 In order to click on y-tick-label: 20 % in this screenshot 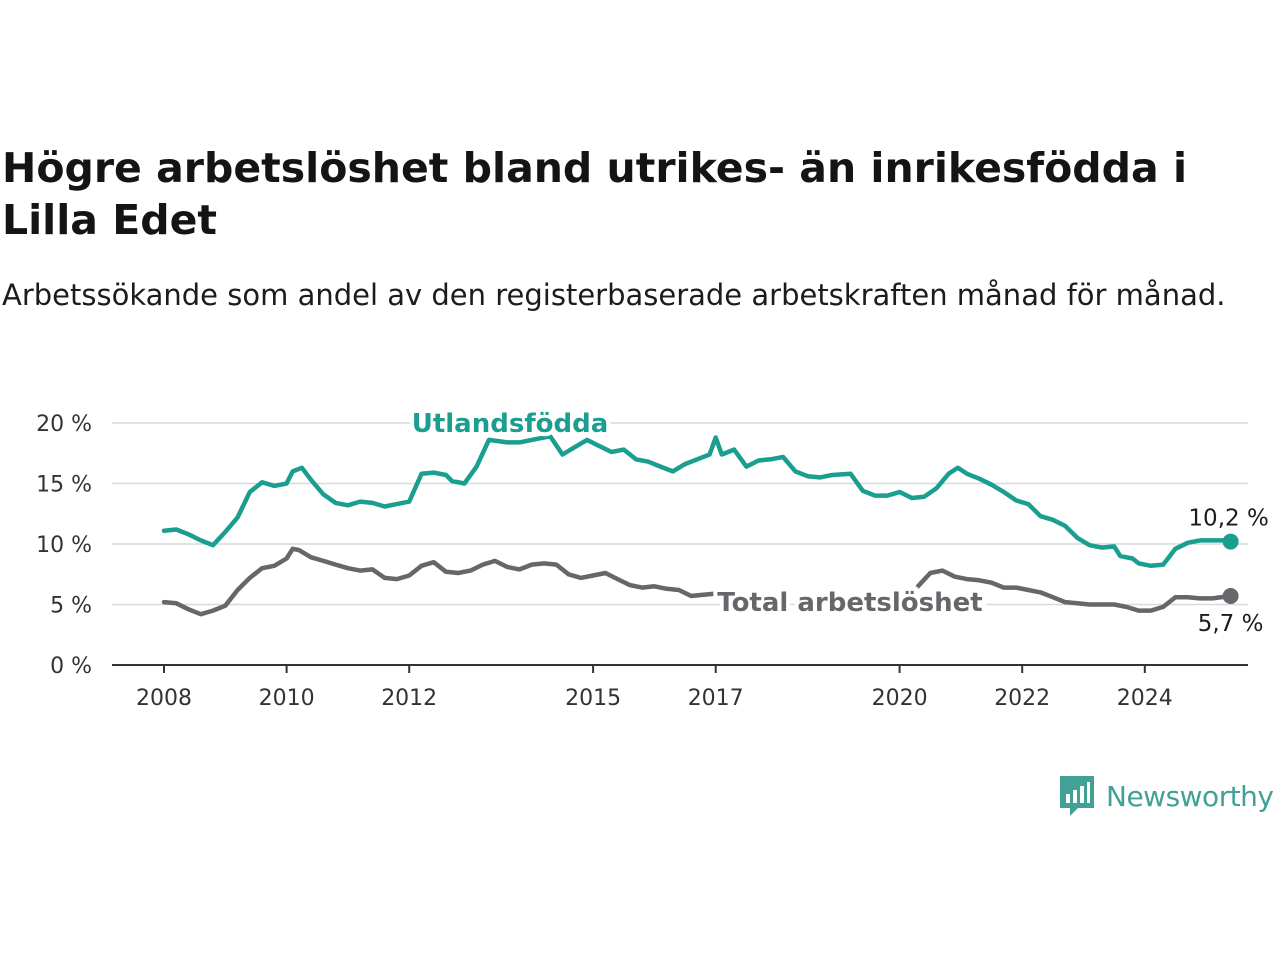, I will do `click(64, 424)`.